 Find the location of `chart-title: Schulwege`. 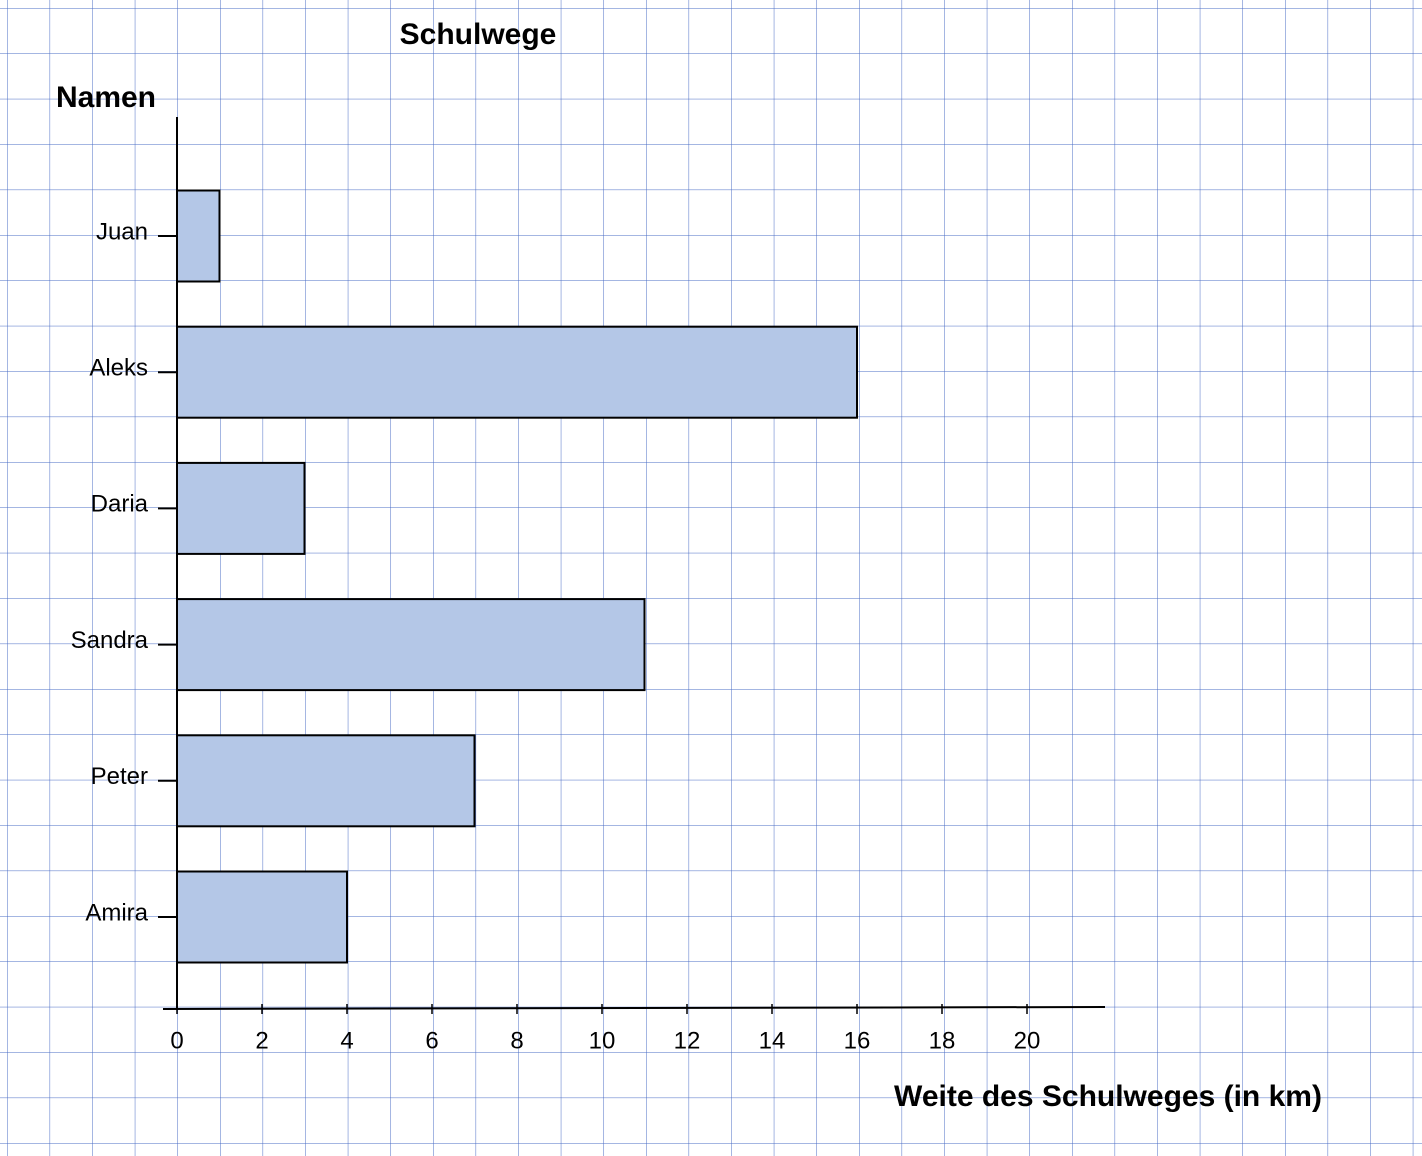

chart-title: Schulwege is located at coordinates (478, 34).